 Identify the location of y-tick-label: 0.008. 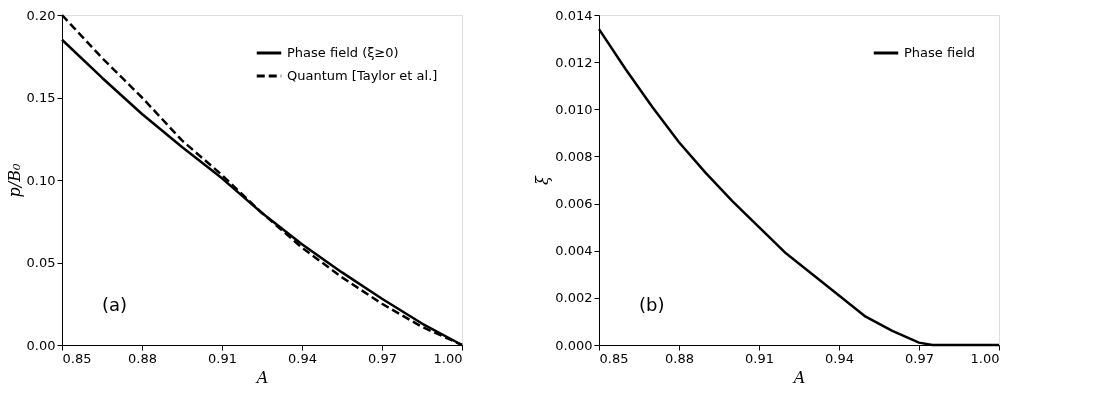
(574, 156).